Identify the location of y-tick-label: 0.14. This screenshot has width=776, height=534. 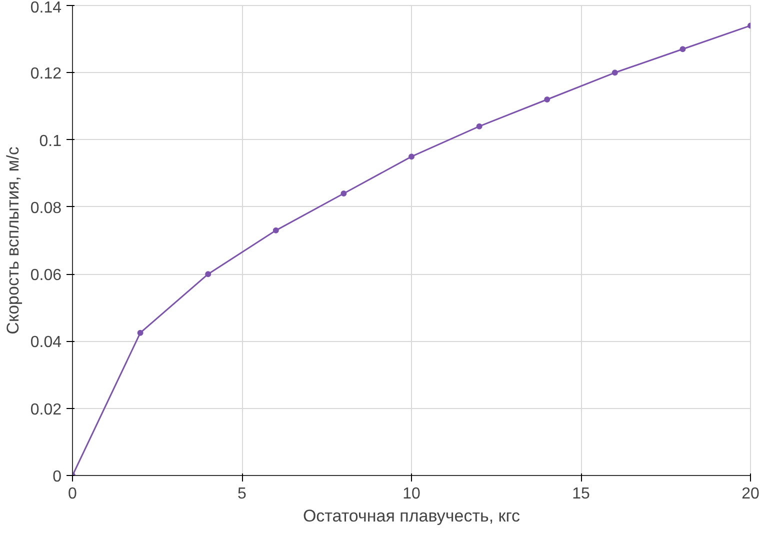
(46, 8).